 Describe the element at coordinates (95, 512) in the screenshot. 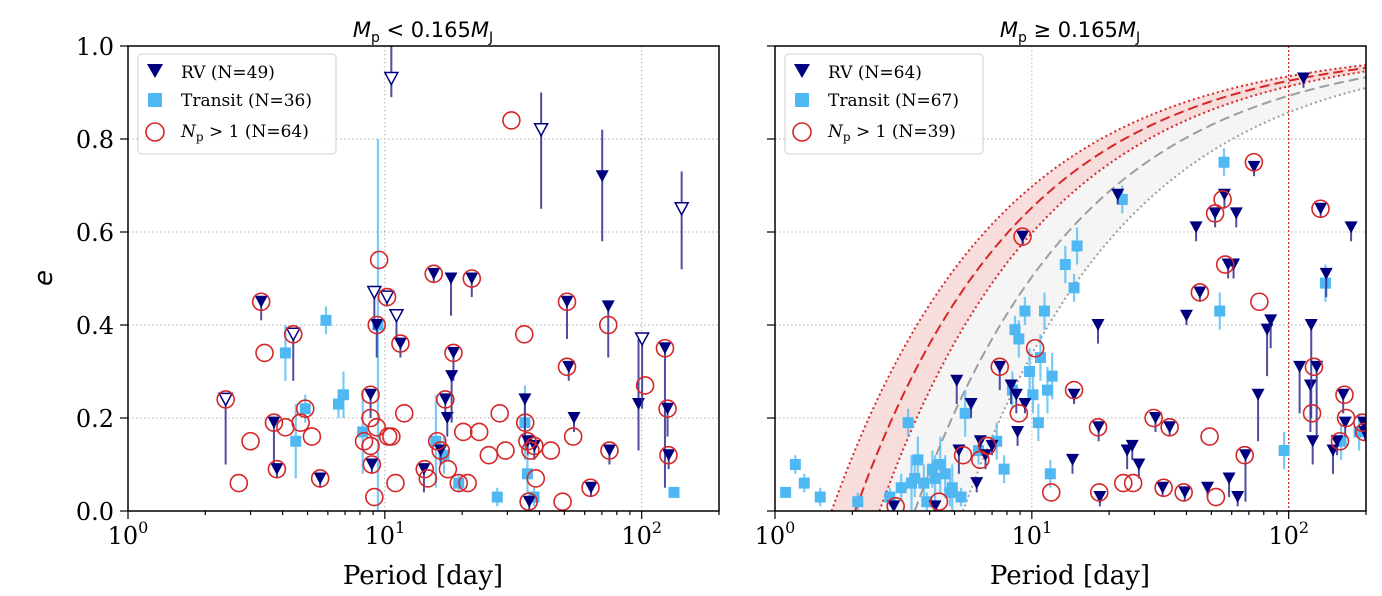

I see `y-tick-label: 0.0` at that location.